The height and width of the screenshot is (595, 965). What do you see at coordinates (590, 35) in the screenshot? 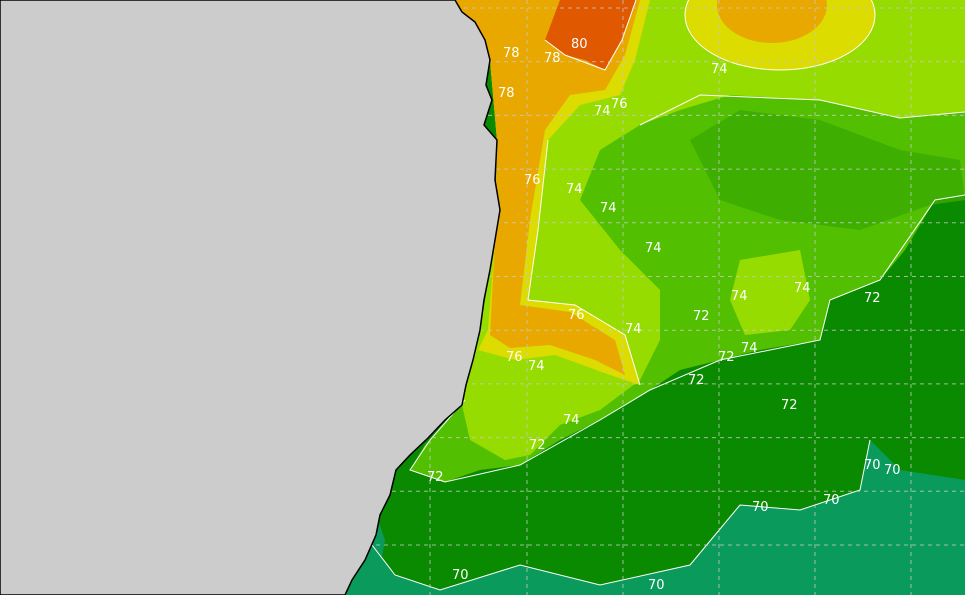
I see `sea-80-zone` at bounding box center [590, 35].